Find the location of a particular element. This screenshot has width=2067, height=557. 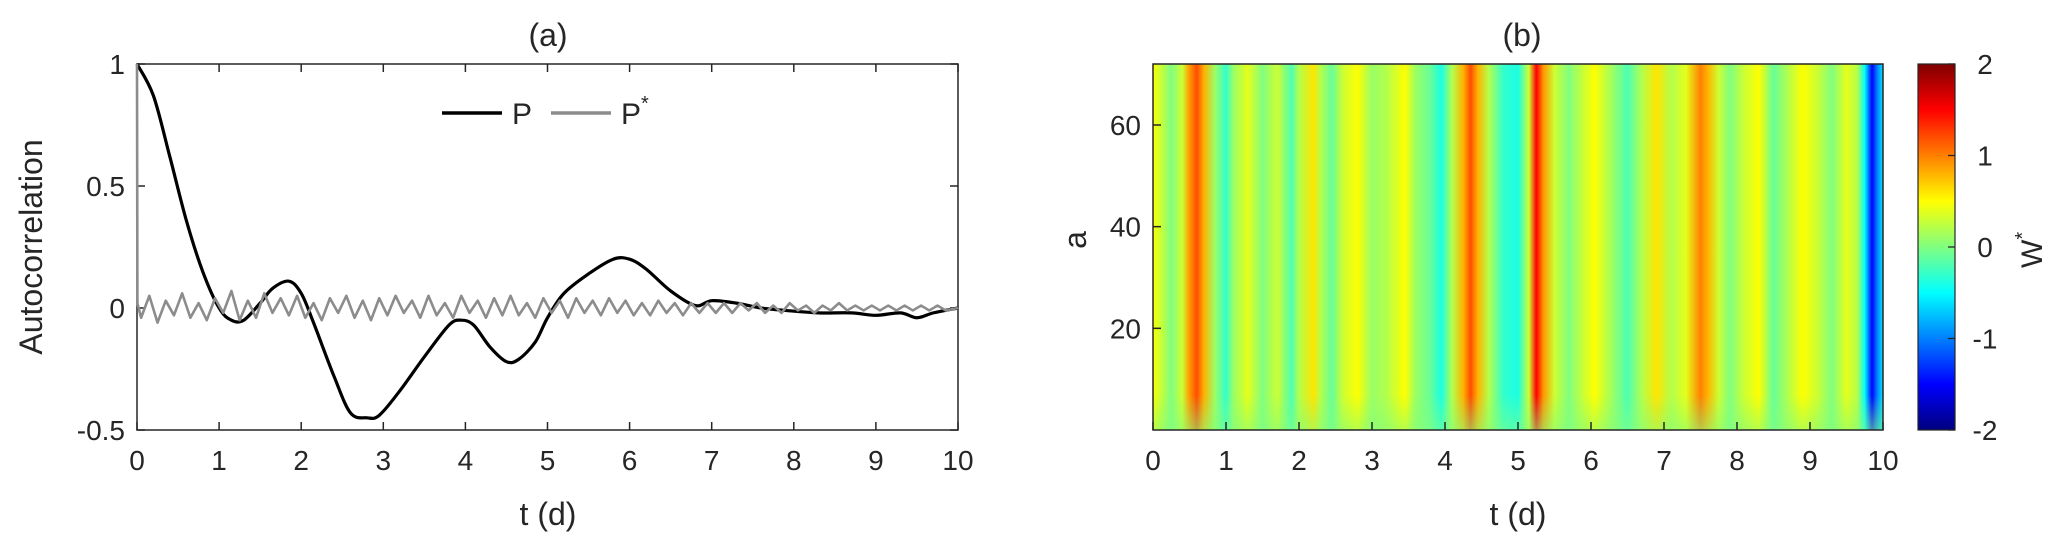

y-tick-label: -0.5 is located at coordinates (101, 430).